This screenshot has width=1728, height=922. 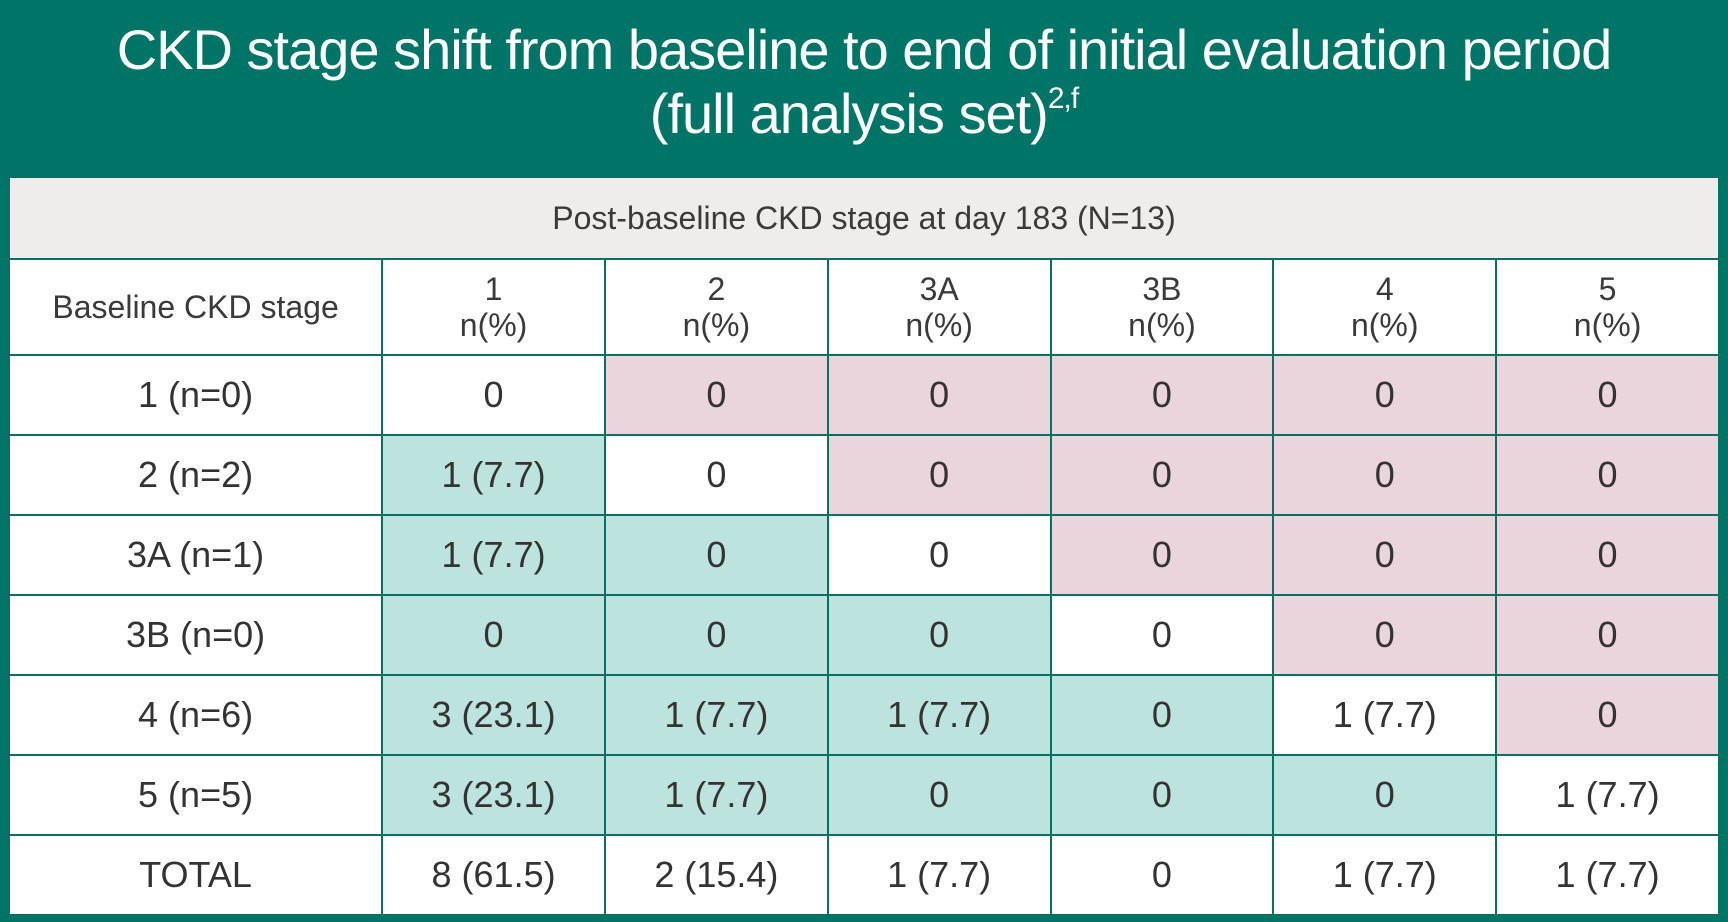 I want to click on total-cell: 8 (61.5), so click(x=493, y=875).